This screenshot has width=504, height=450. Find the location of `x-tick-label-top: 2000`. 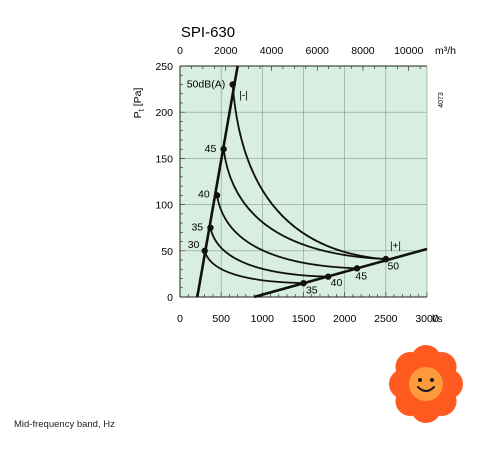

x-tick-label-top: 2000 is located at coordinates (226, 51).